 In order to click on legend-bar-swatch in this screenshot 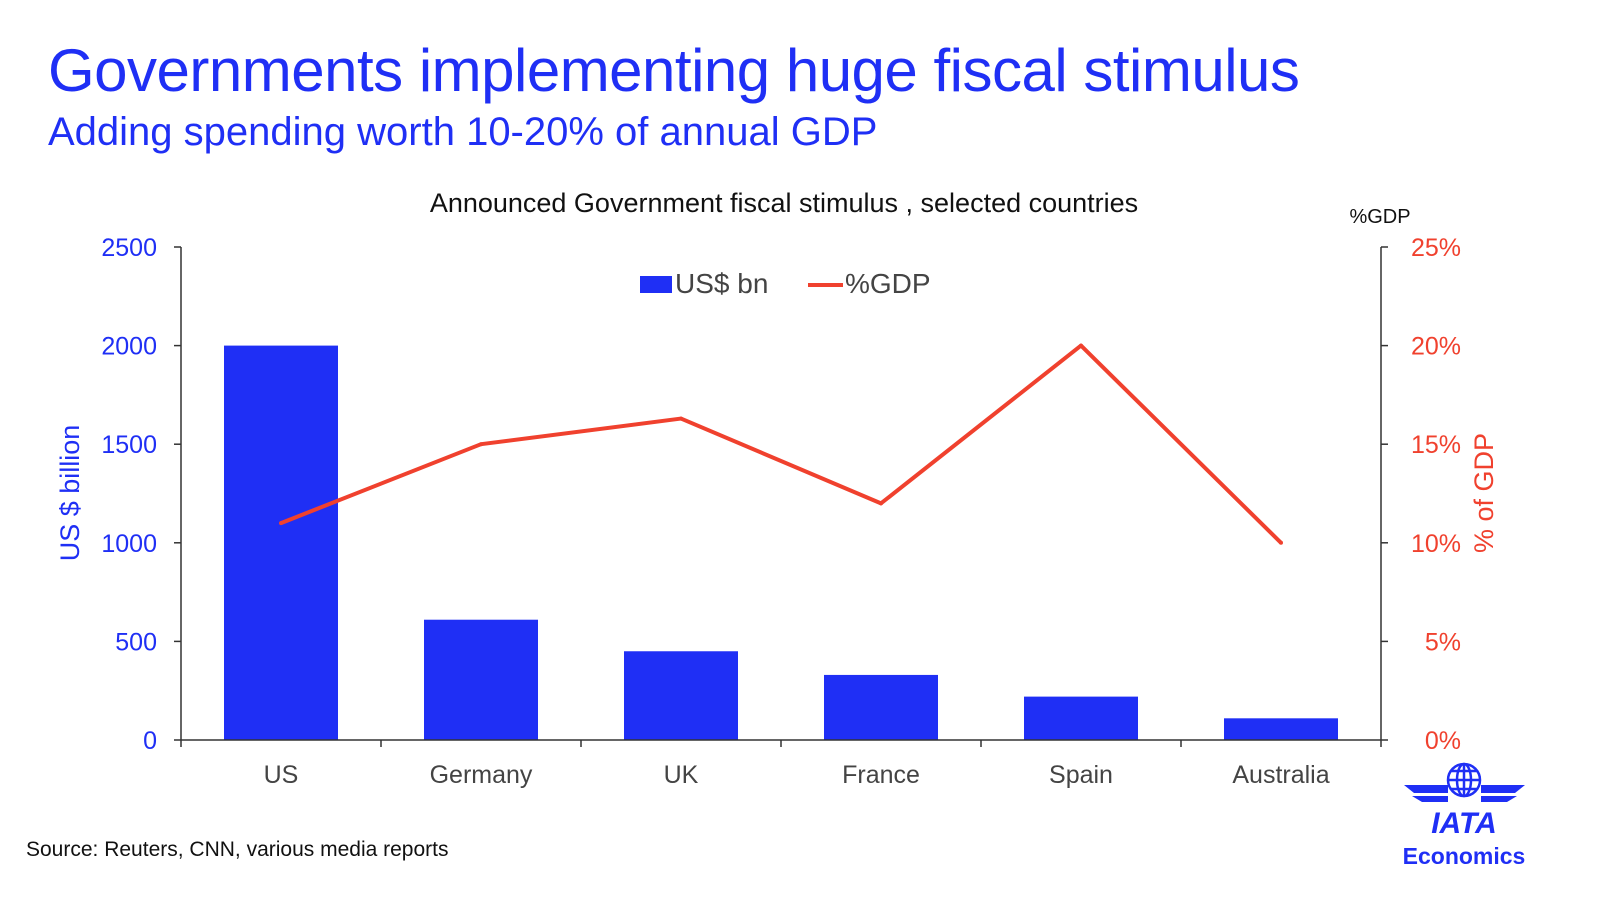, I will do `click(656, 284)`.